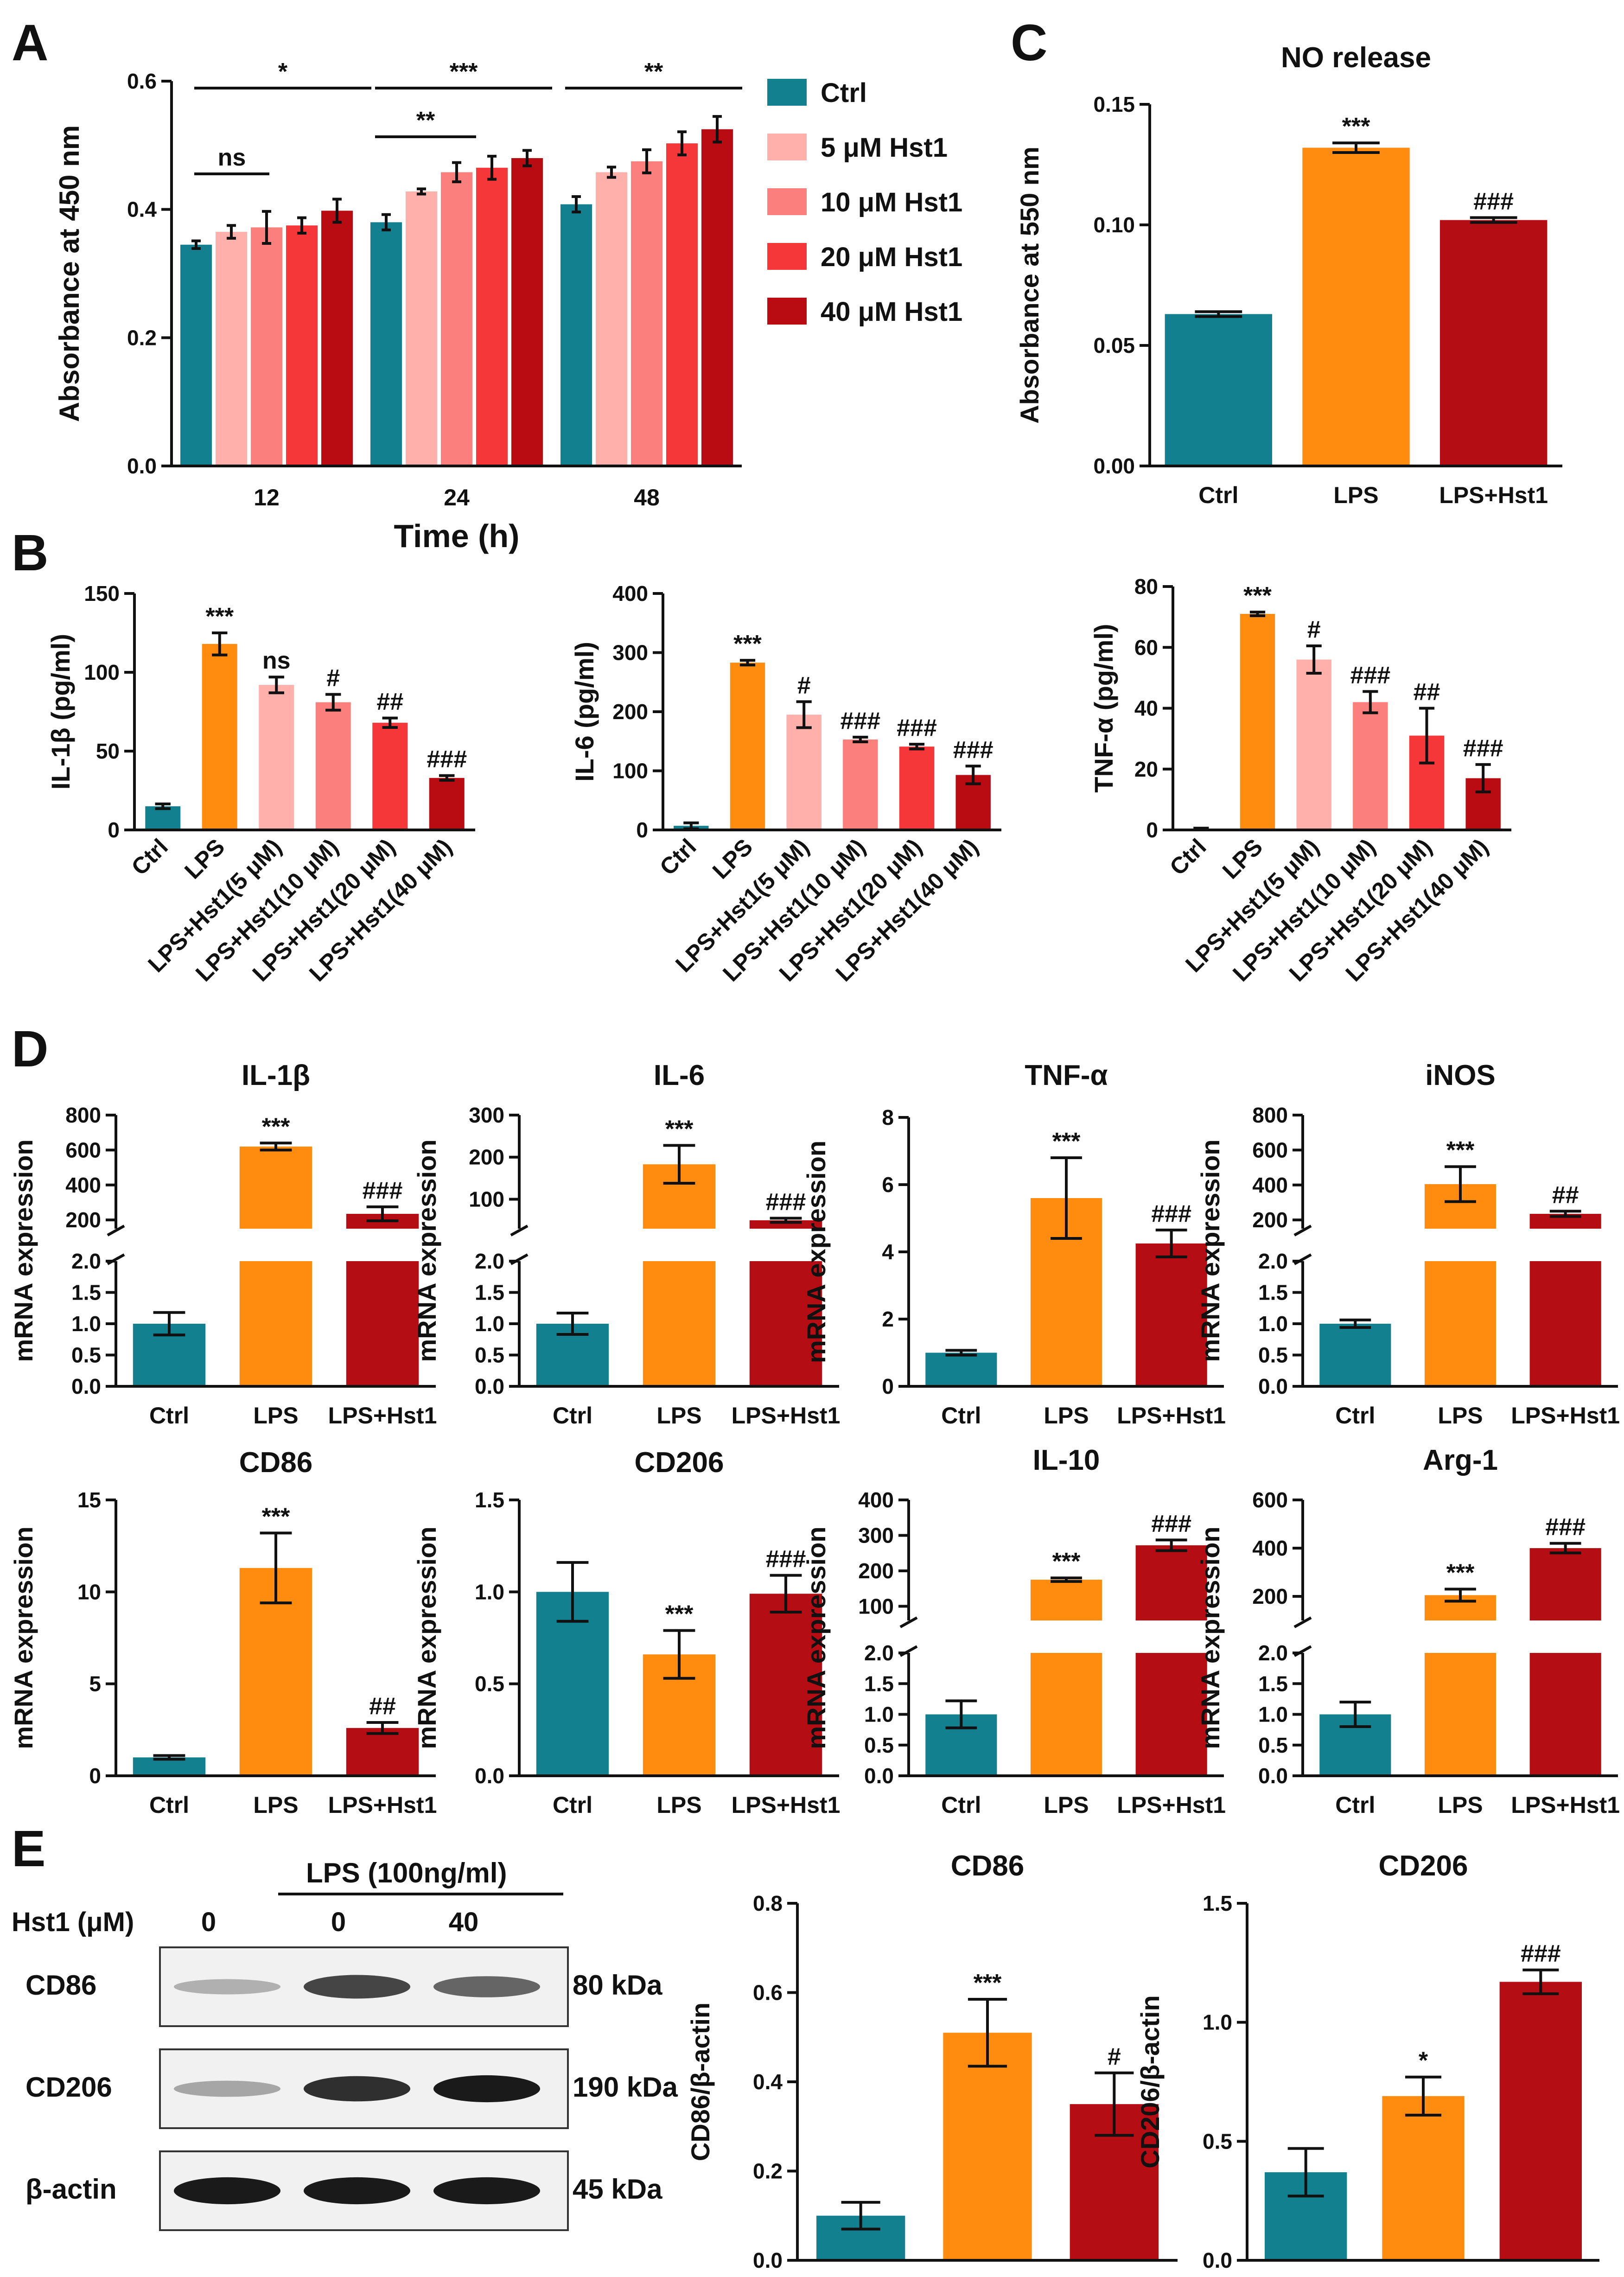 The height and width of the screenshot is (2277, 1624). I want to click on blot-dose-label-1: 0, so click(338, 1922).